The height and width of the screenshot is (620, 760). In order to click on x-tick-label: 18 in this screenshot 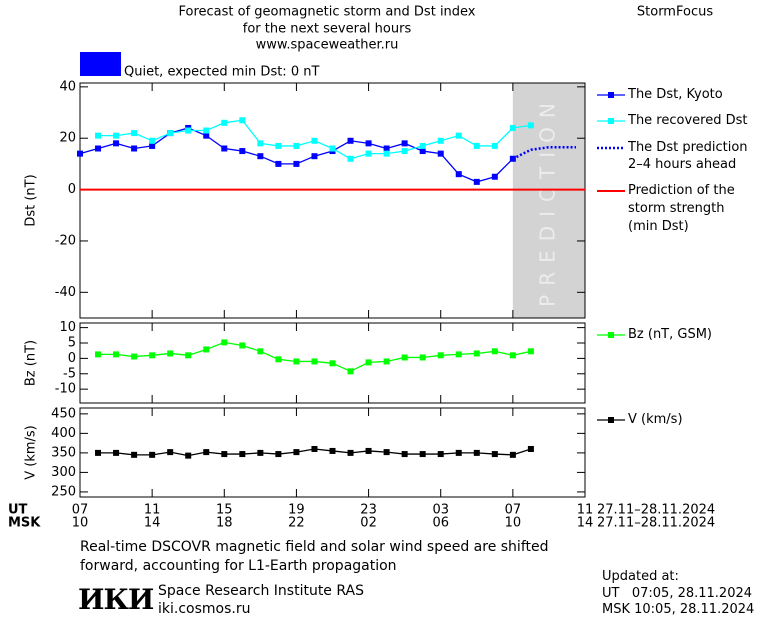, I will do `click(224, 523)`.